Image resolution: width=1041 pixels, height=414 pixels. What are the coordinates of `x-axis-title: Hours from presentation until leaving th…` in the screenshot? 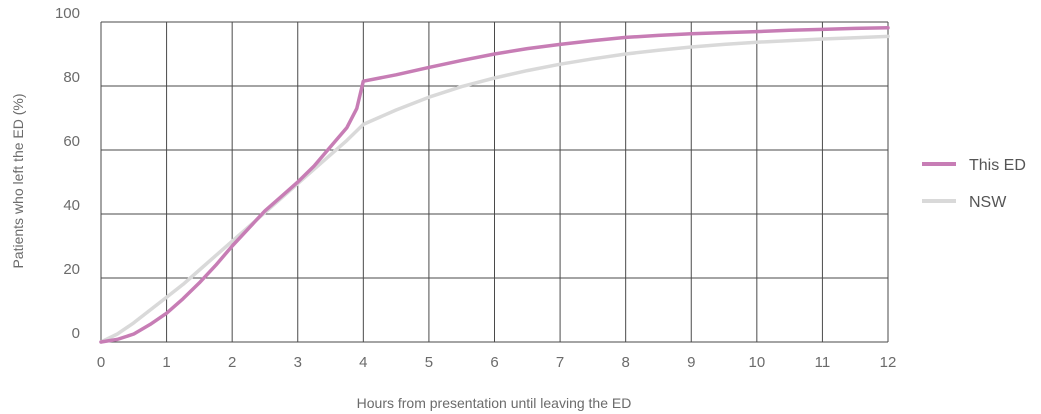 It's located at (494, 403).